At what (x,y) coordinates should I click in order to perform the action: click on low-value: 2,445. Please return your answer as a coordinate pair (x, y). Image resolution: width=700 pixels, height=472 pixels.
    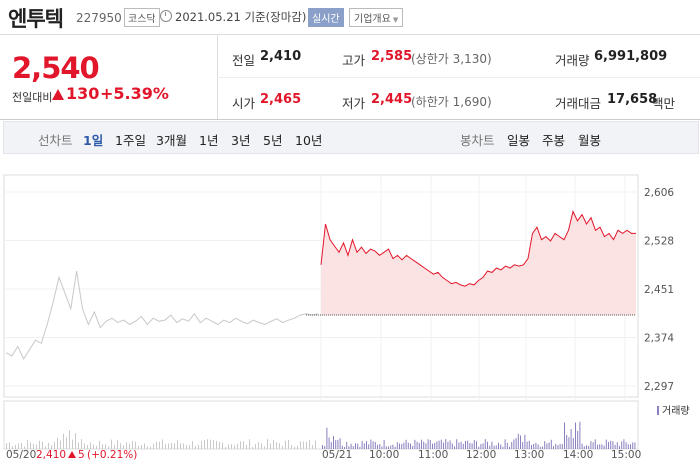
    Looking at the image, I should click on (392, 99).